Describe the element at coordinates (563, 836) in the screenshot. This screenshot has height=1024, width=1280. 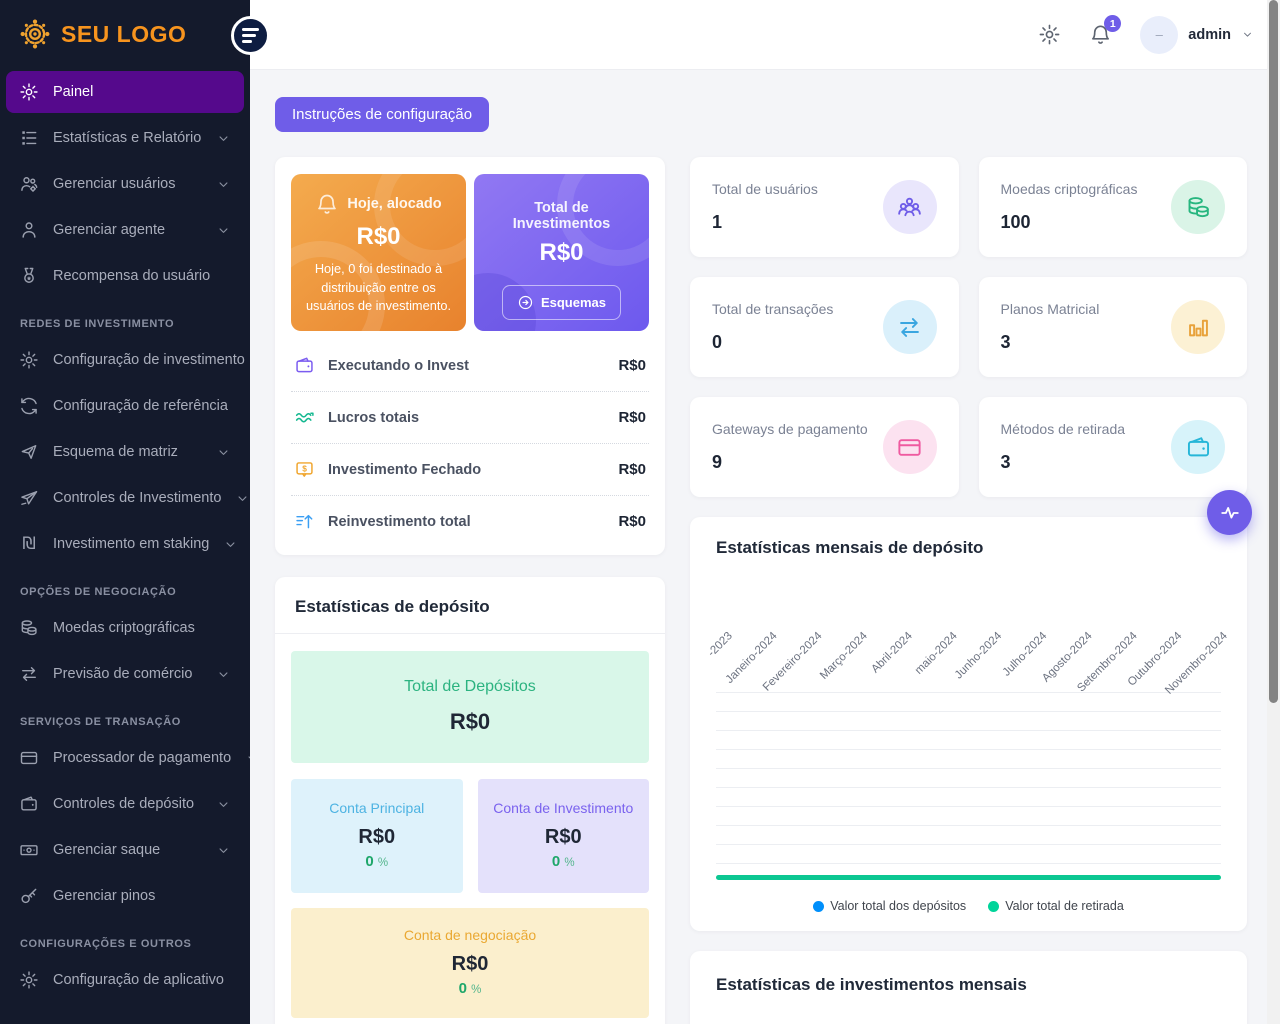
I see `investment-account-block: Conta de Investimento R$0 0 %` at that location.